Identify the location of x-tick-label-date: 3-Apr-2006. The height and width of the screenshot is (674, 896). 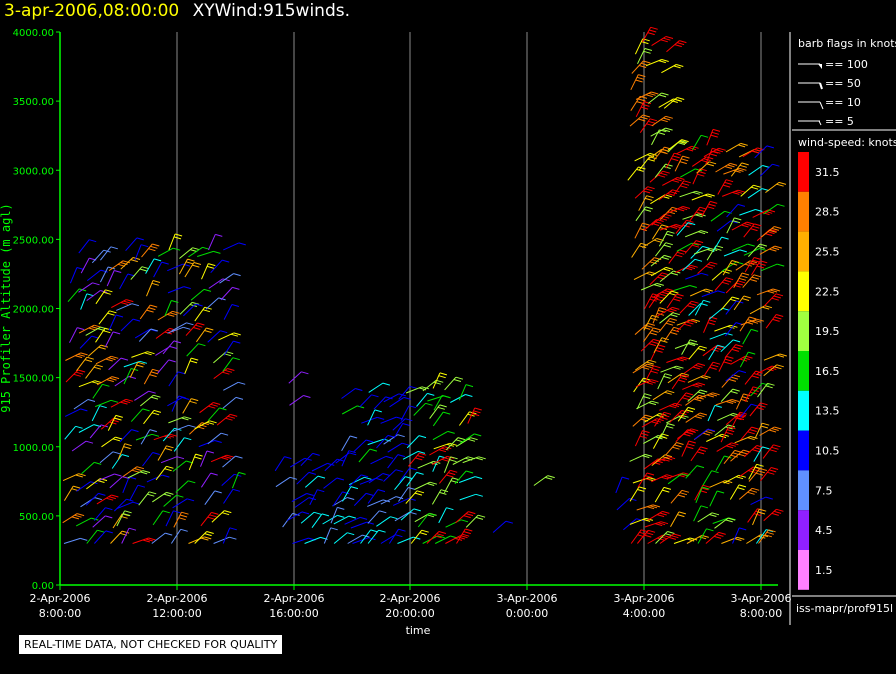
(760, 598).